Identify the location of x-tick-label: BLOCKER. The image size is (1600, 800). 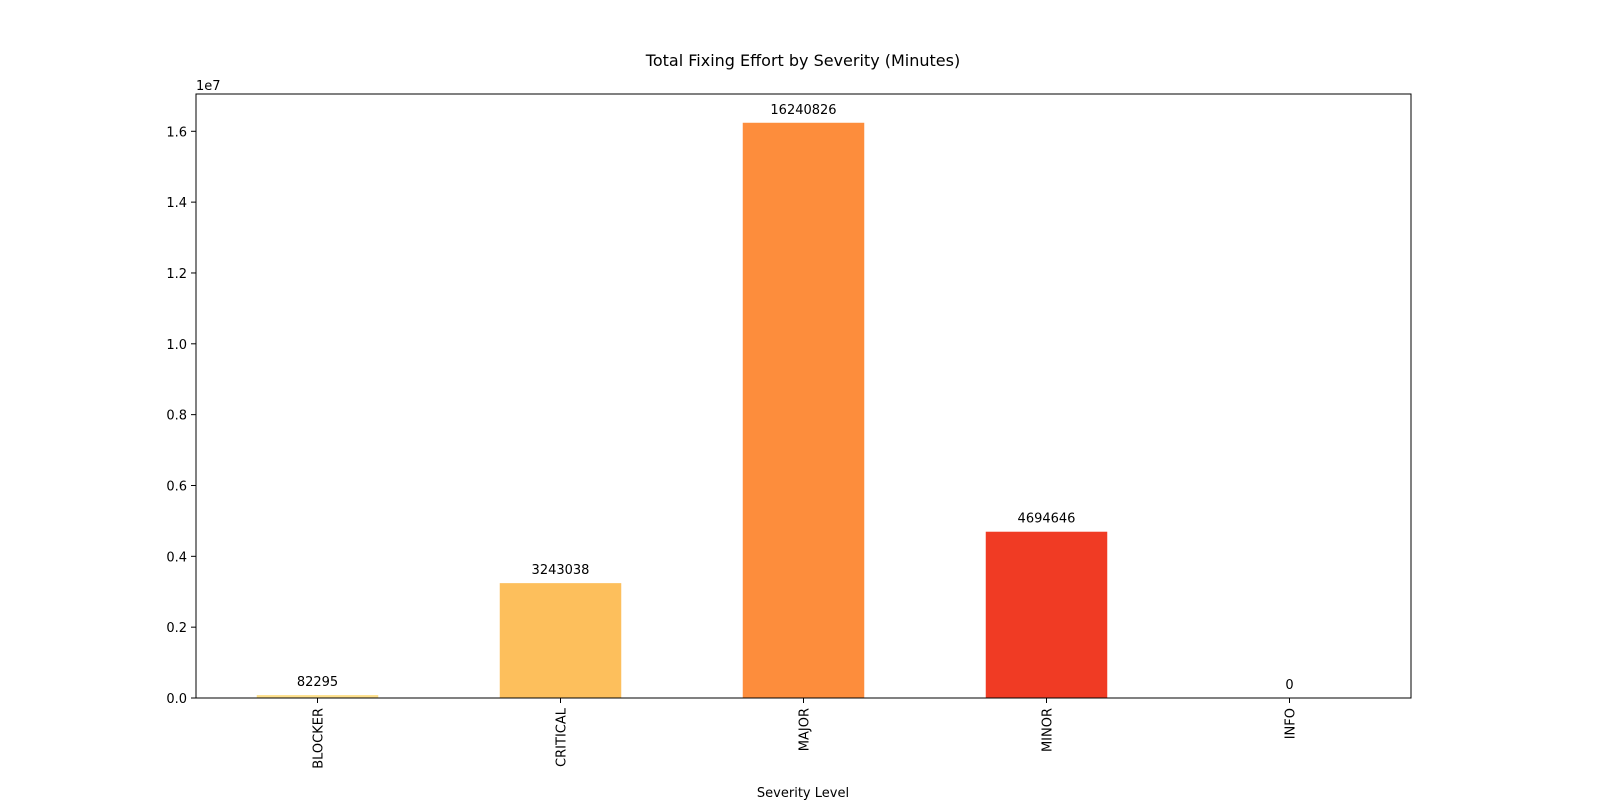
(319, 738).